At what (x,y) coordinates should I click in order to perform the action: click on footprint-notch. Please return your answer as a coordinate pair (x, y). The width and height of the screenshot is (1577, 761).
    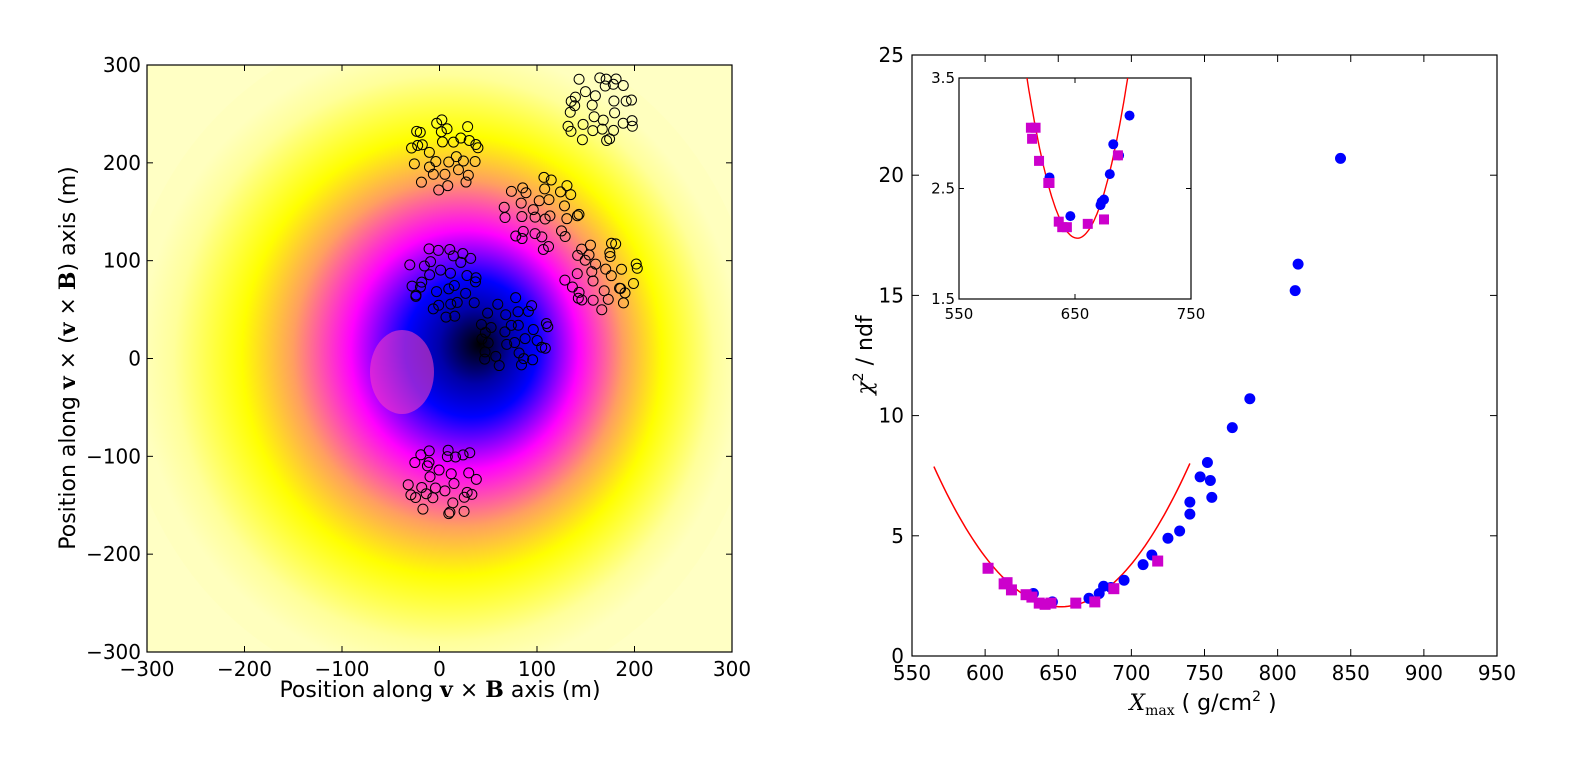
    Looking at the image, I should click on (402, 372).